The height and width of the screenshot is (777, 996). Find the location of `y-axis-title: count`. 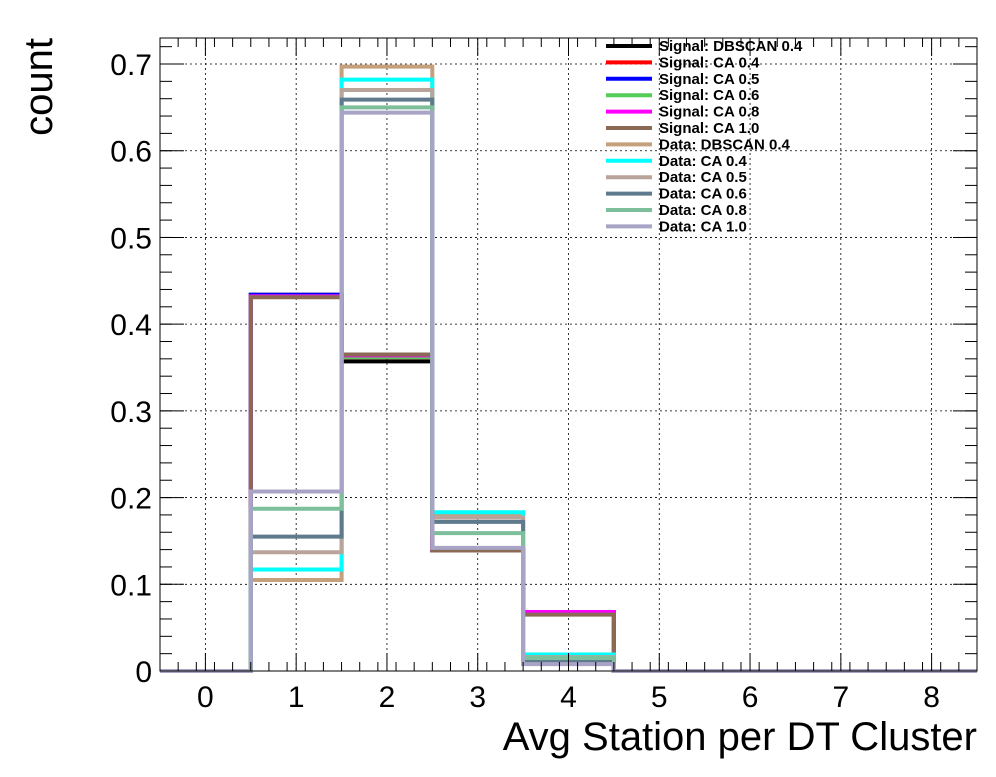

y-axis-title: count is located at coordinates (39, 87).